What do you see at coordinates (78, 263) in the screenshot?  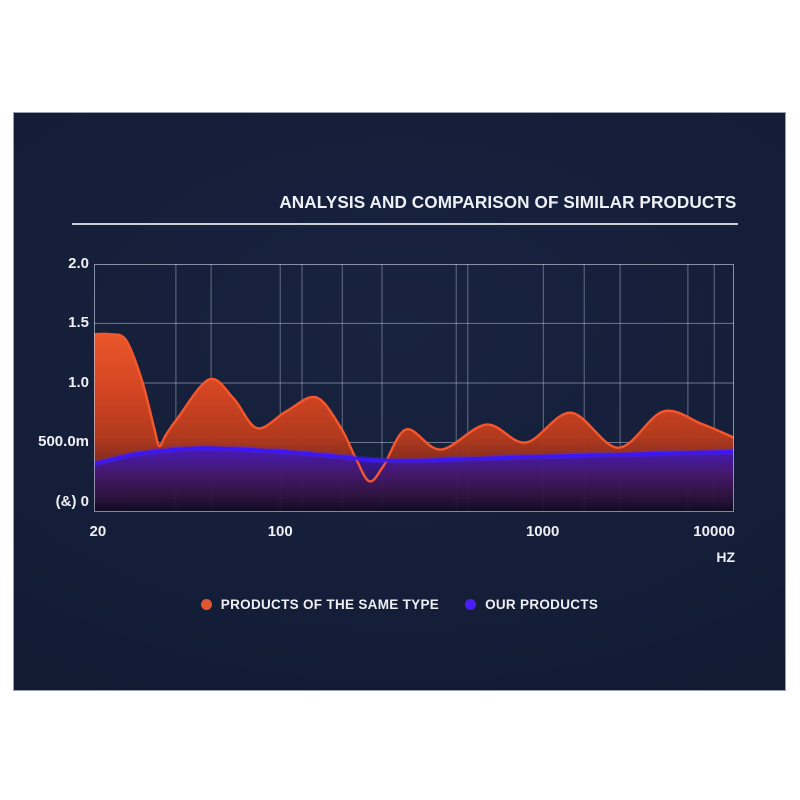 I see `y-tick-label: 2.0` at bounding box center [78, 263].